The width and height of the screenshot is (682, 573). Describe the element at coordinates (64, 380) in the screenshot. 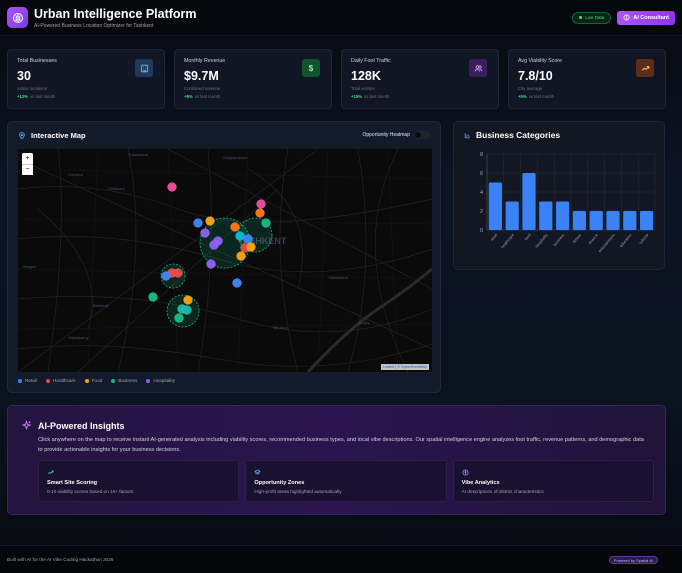

I see `legend-label: Healthcare` at that location.